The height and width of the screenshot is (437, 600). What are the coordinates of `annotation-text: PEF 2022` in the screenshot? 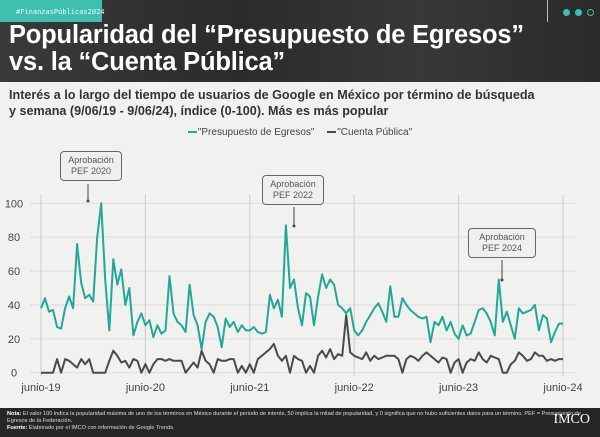 It's located at (293, 195).